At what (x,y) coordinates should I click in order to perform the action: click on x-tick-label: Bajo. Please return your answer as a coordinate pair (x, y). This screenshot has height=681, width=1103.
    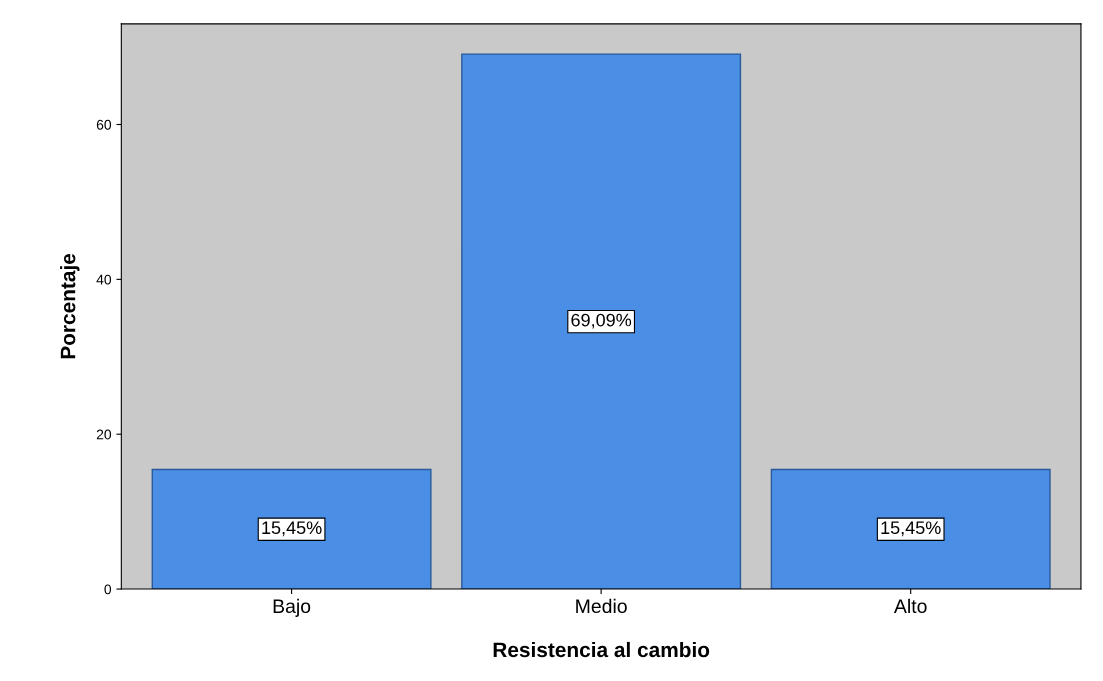
    Looking at the image, I should click on (292, 607).